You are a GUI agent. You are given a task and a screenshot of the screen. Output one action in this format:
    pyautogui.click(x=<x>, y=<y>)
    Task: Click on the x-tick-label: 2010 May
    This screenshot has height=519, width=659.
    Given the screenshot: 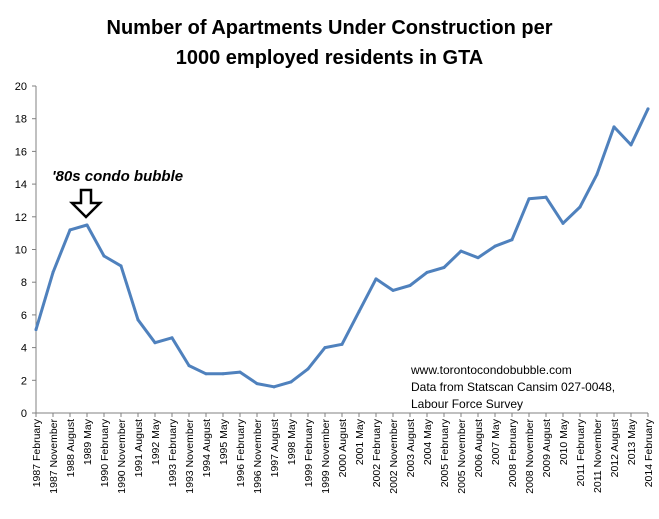 What is the action you would take?
    pyautogui.click(x=564, y=441)
    